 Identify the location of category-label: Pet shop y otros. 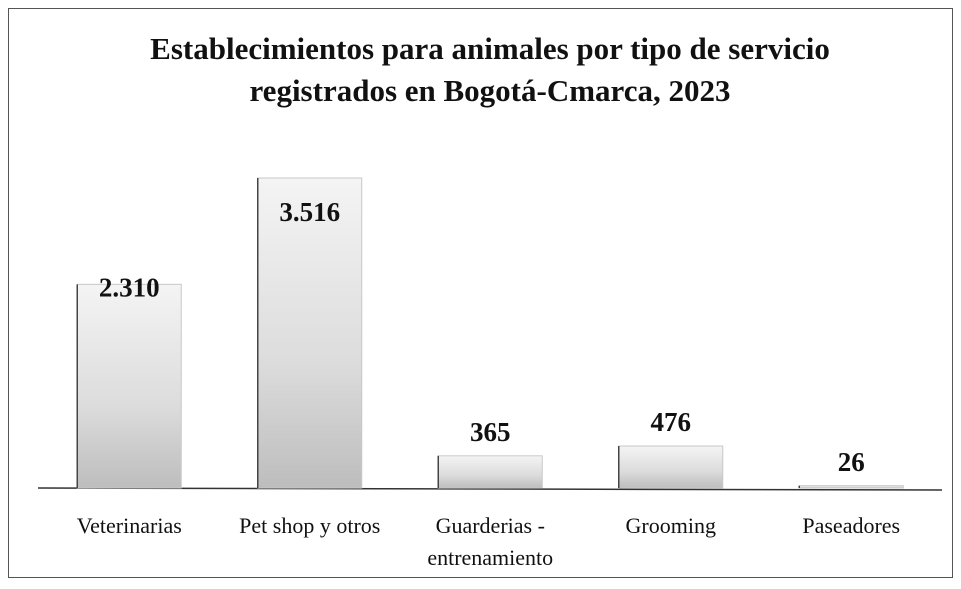
(310, 525).